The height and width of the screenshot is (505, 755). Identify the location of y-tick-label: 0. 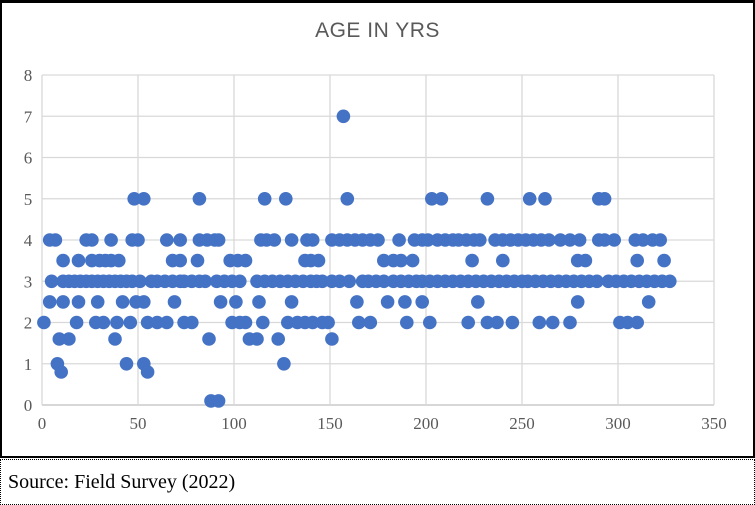
(28, 405).